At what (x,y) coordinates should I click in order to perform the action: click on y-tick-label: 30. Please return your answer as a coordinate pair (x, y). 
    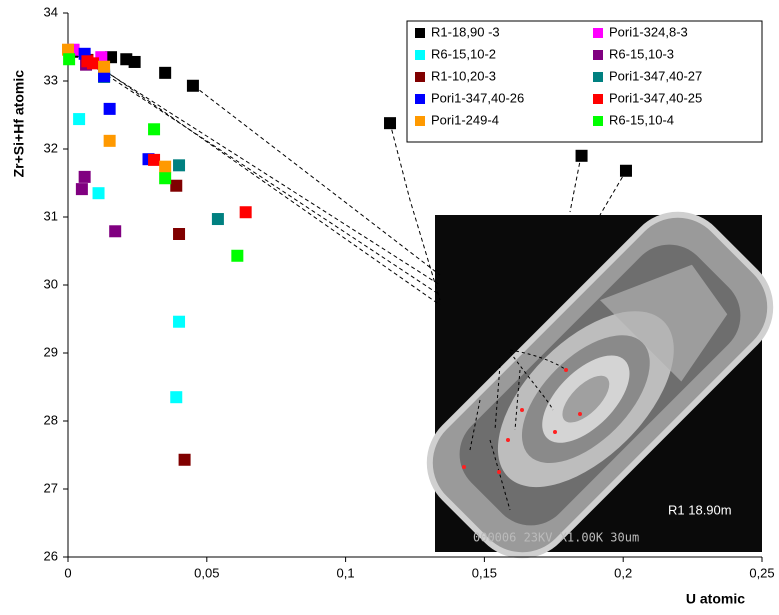
    Looking at the image, I should click on (51, 283).